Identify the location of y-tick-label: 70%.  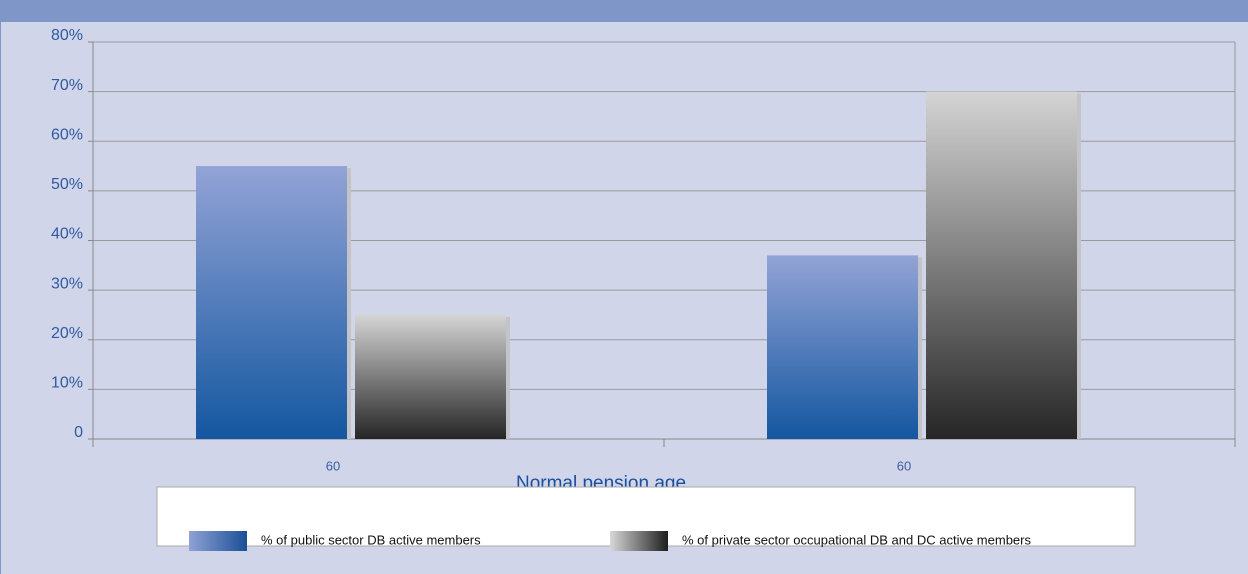
(67, 85).